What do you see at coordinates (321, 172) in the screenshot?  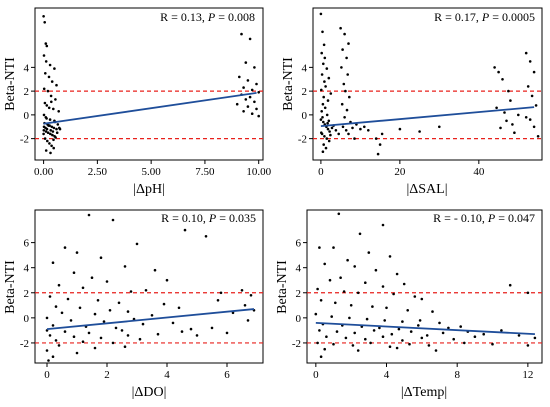 I see `x-tick-label: 0` at bounding box center [321, 172].